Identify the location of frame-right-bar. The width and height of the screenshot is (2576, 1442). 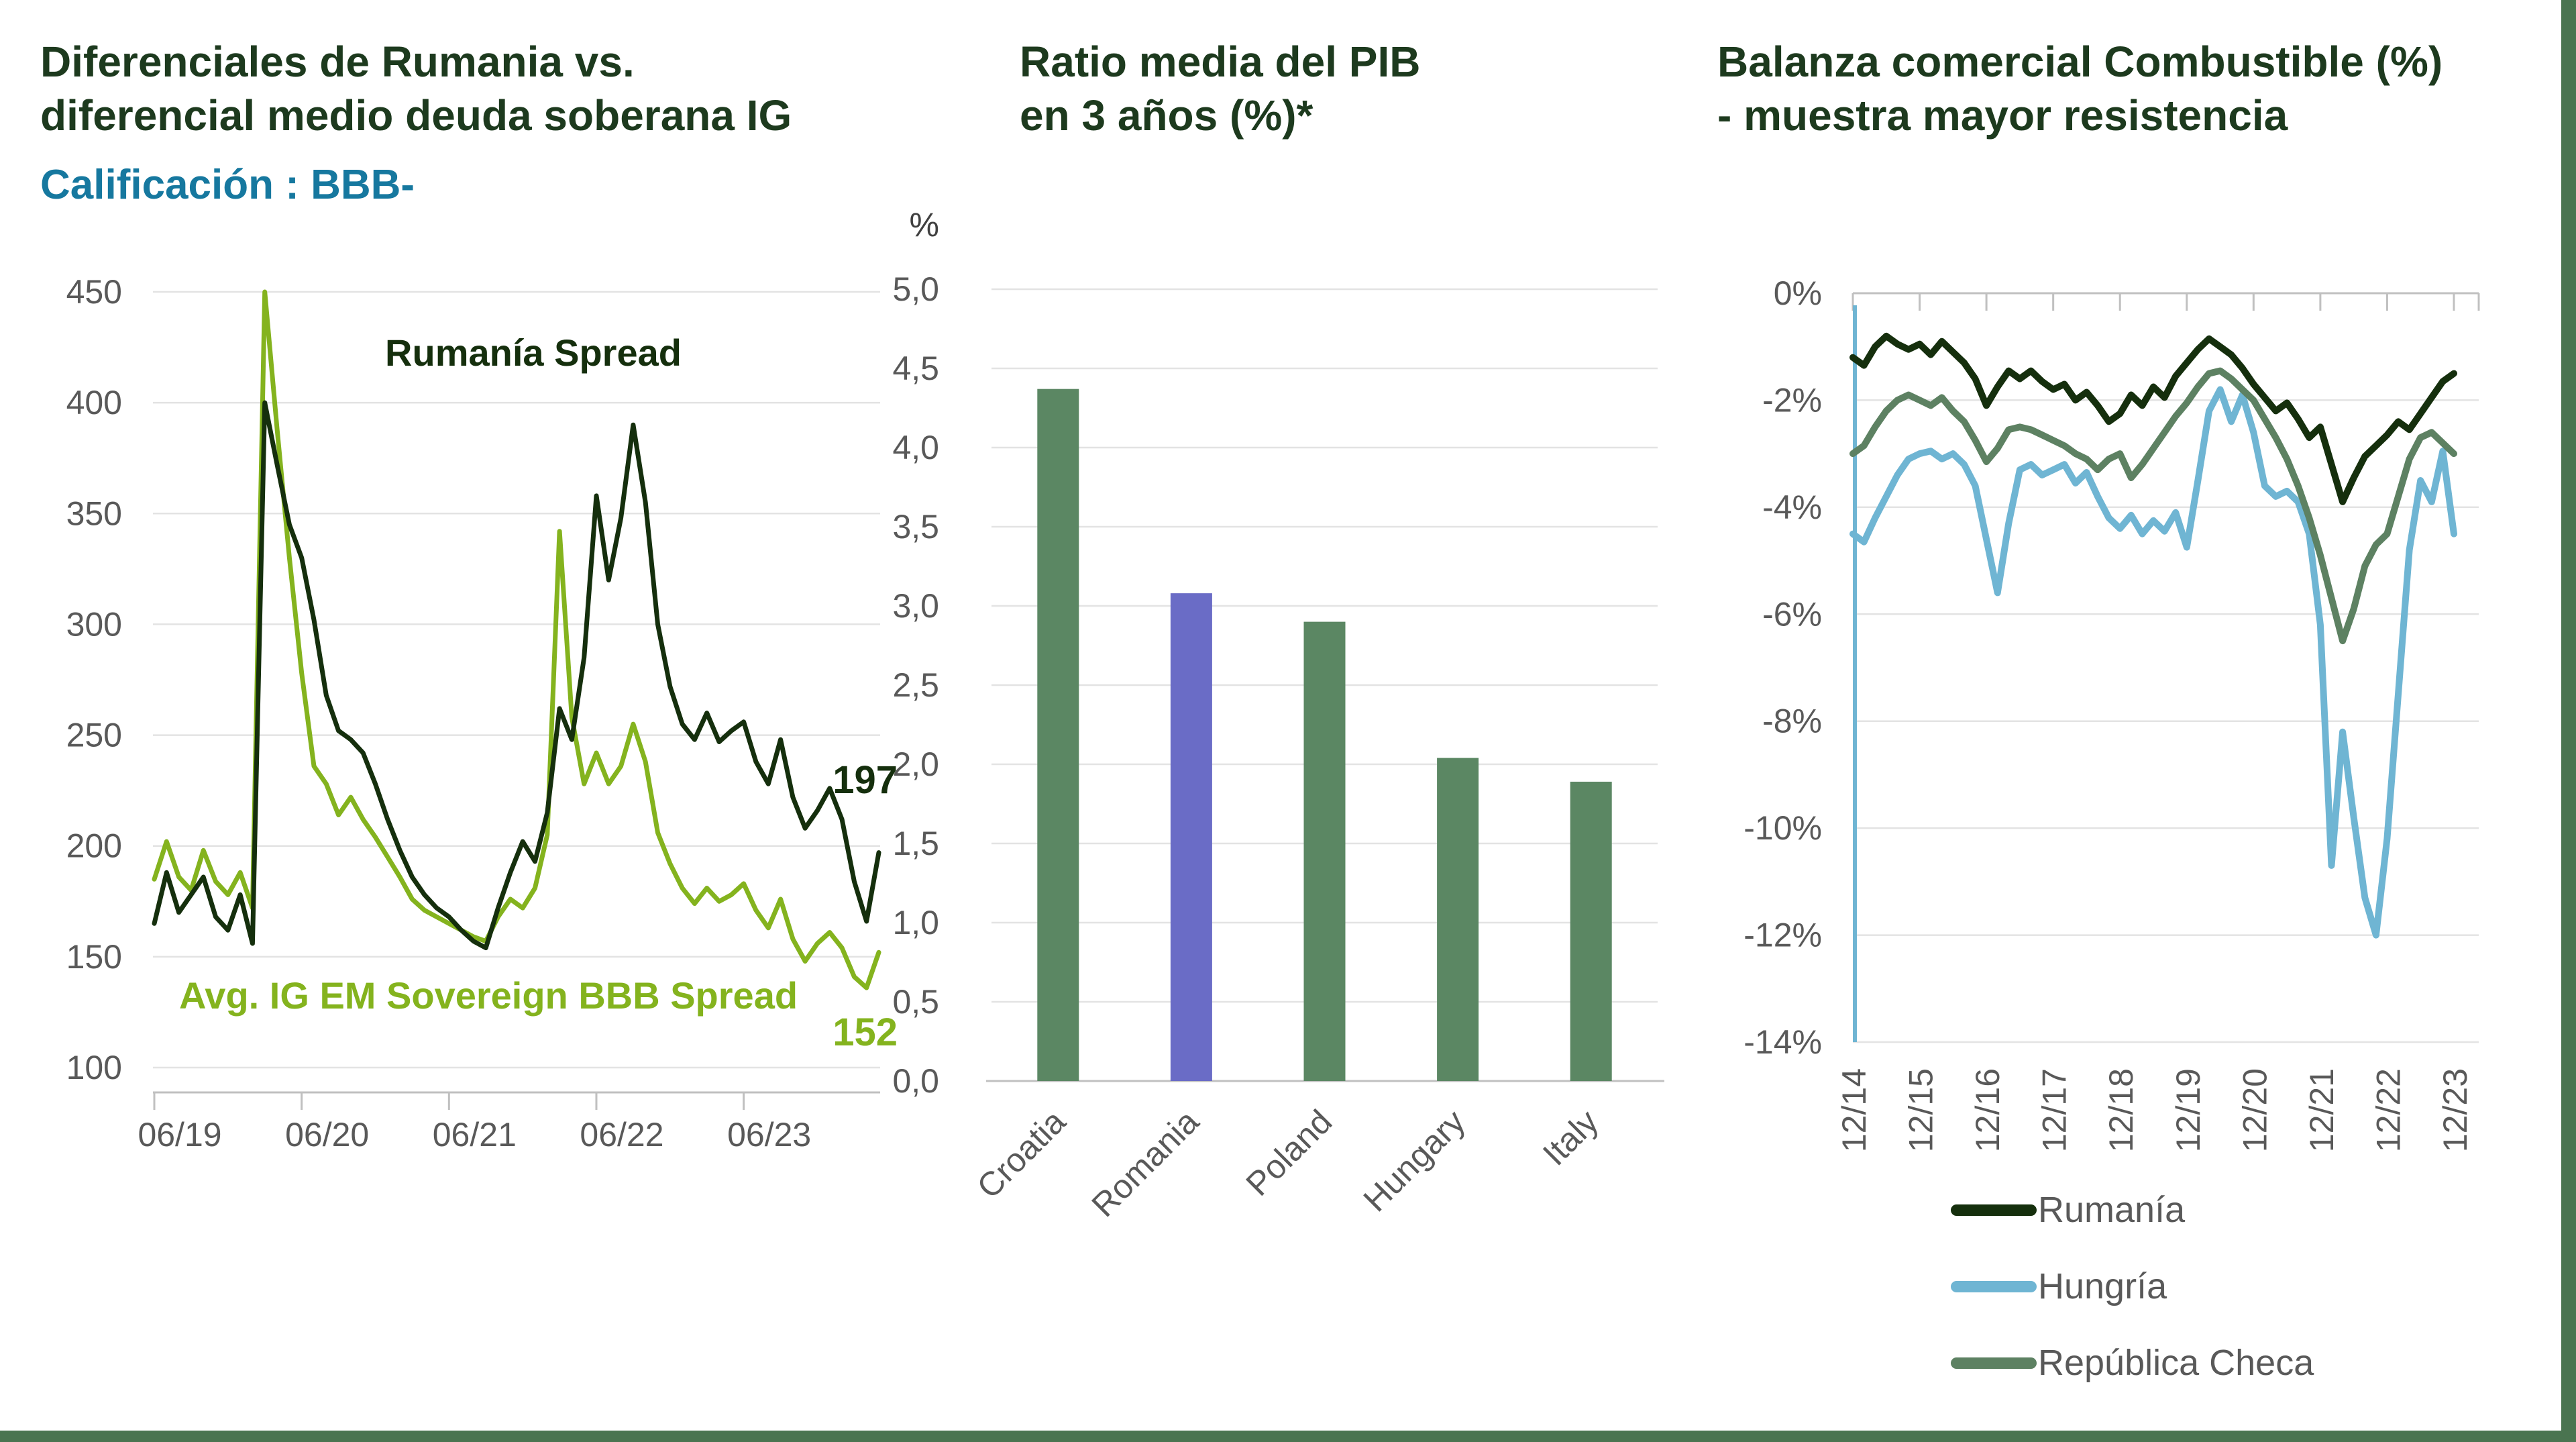
(2568, 721).